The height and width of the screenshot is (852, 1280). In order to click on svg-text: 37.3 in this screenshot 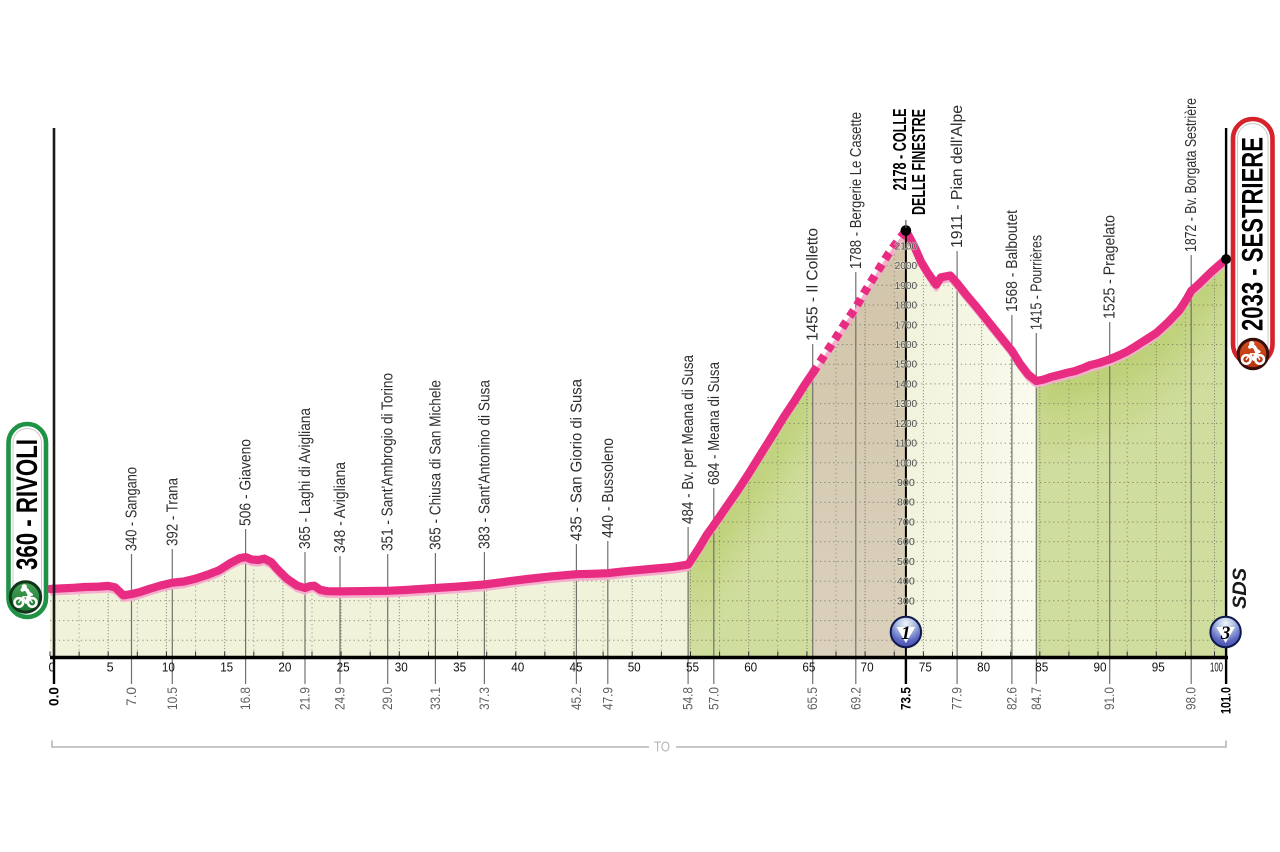, I will do `click(484, 698)`.